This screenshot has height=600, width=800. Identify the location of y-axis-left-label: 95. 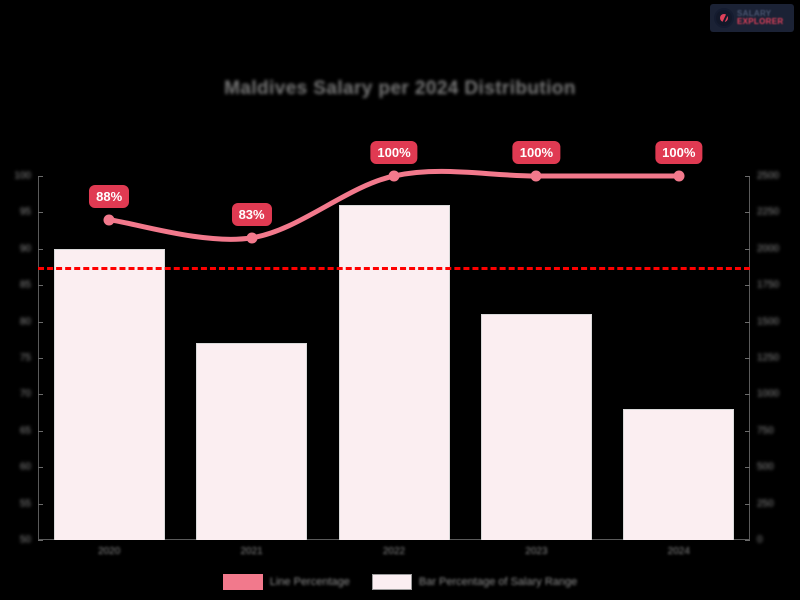
(25, 212).